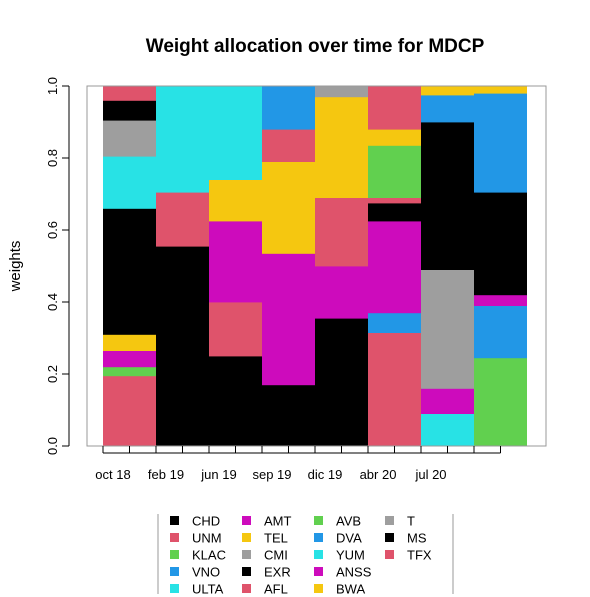 This screenshot has height=597, width=590. What do you see at coordinates (112, 474) in the screenshot?
I see `x-tick-label: oct 18` at bounding box center [112, 474].